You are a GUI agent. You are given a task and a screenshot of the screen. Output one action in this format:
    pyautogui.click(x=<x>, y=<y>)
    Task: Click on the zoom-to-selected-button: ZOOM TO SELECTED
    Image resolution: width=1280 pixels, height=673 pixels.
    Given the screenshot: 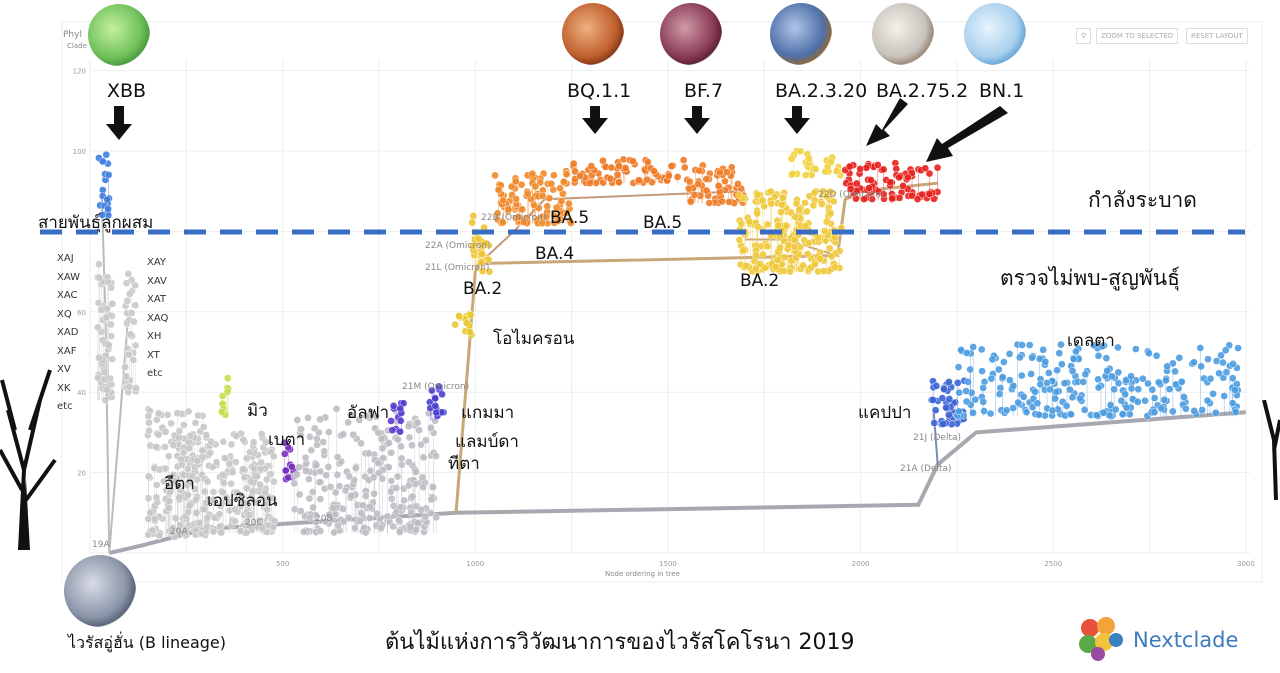 What is the action you would take?
    pyautogui.click(x=1137, y=36)
    